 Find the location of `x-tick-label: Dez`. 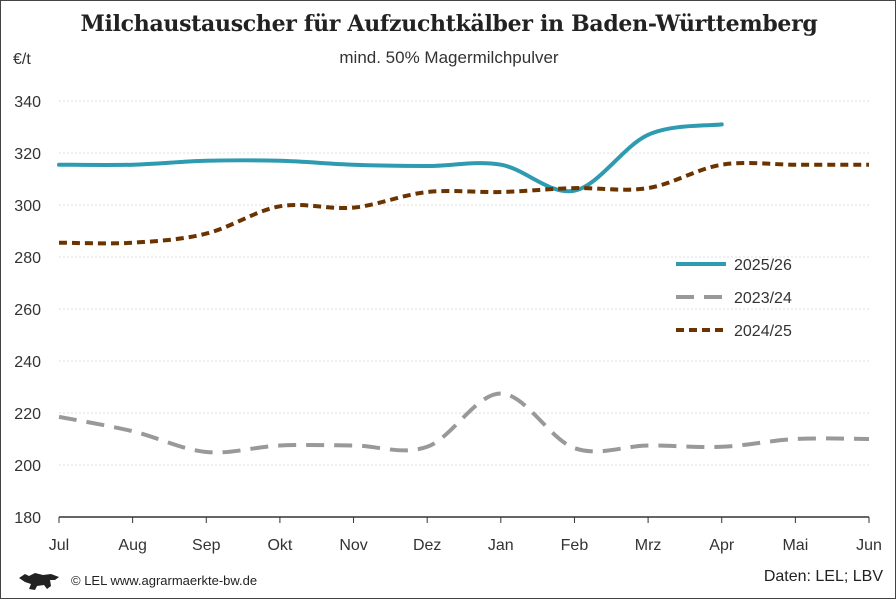

x-tick-label: Dez is located at coordinates (427, 545).